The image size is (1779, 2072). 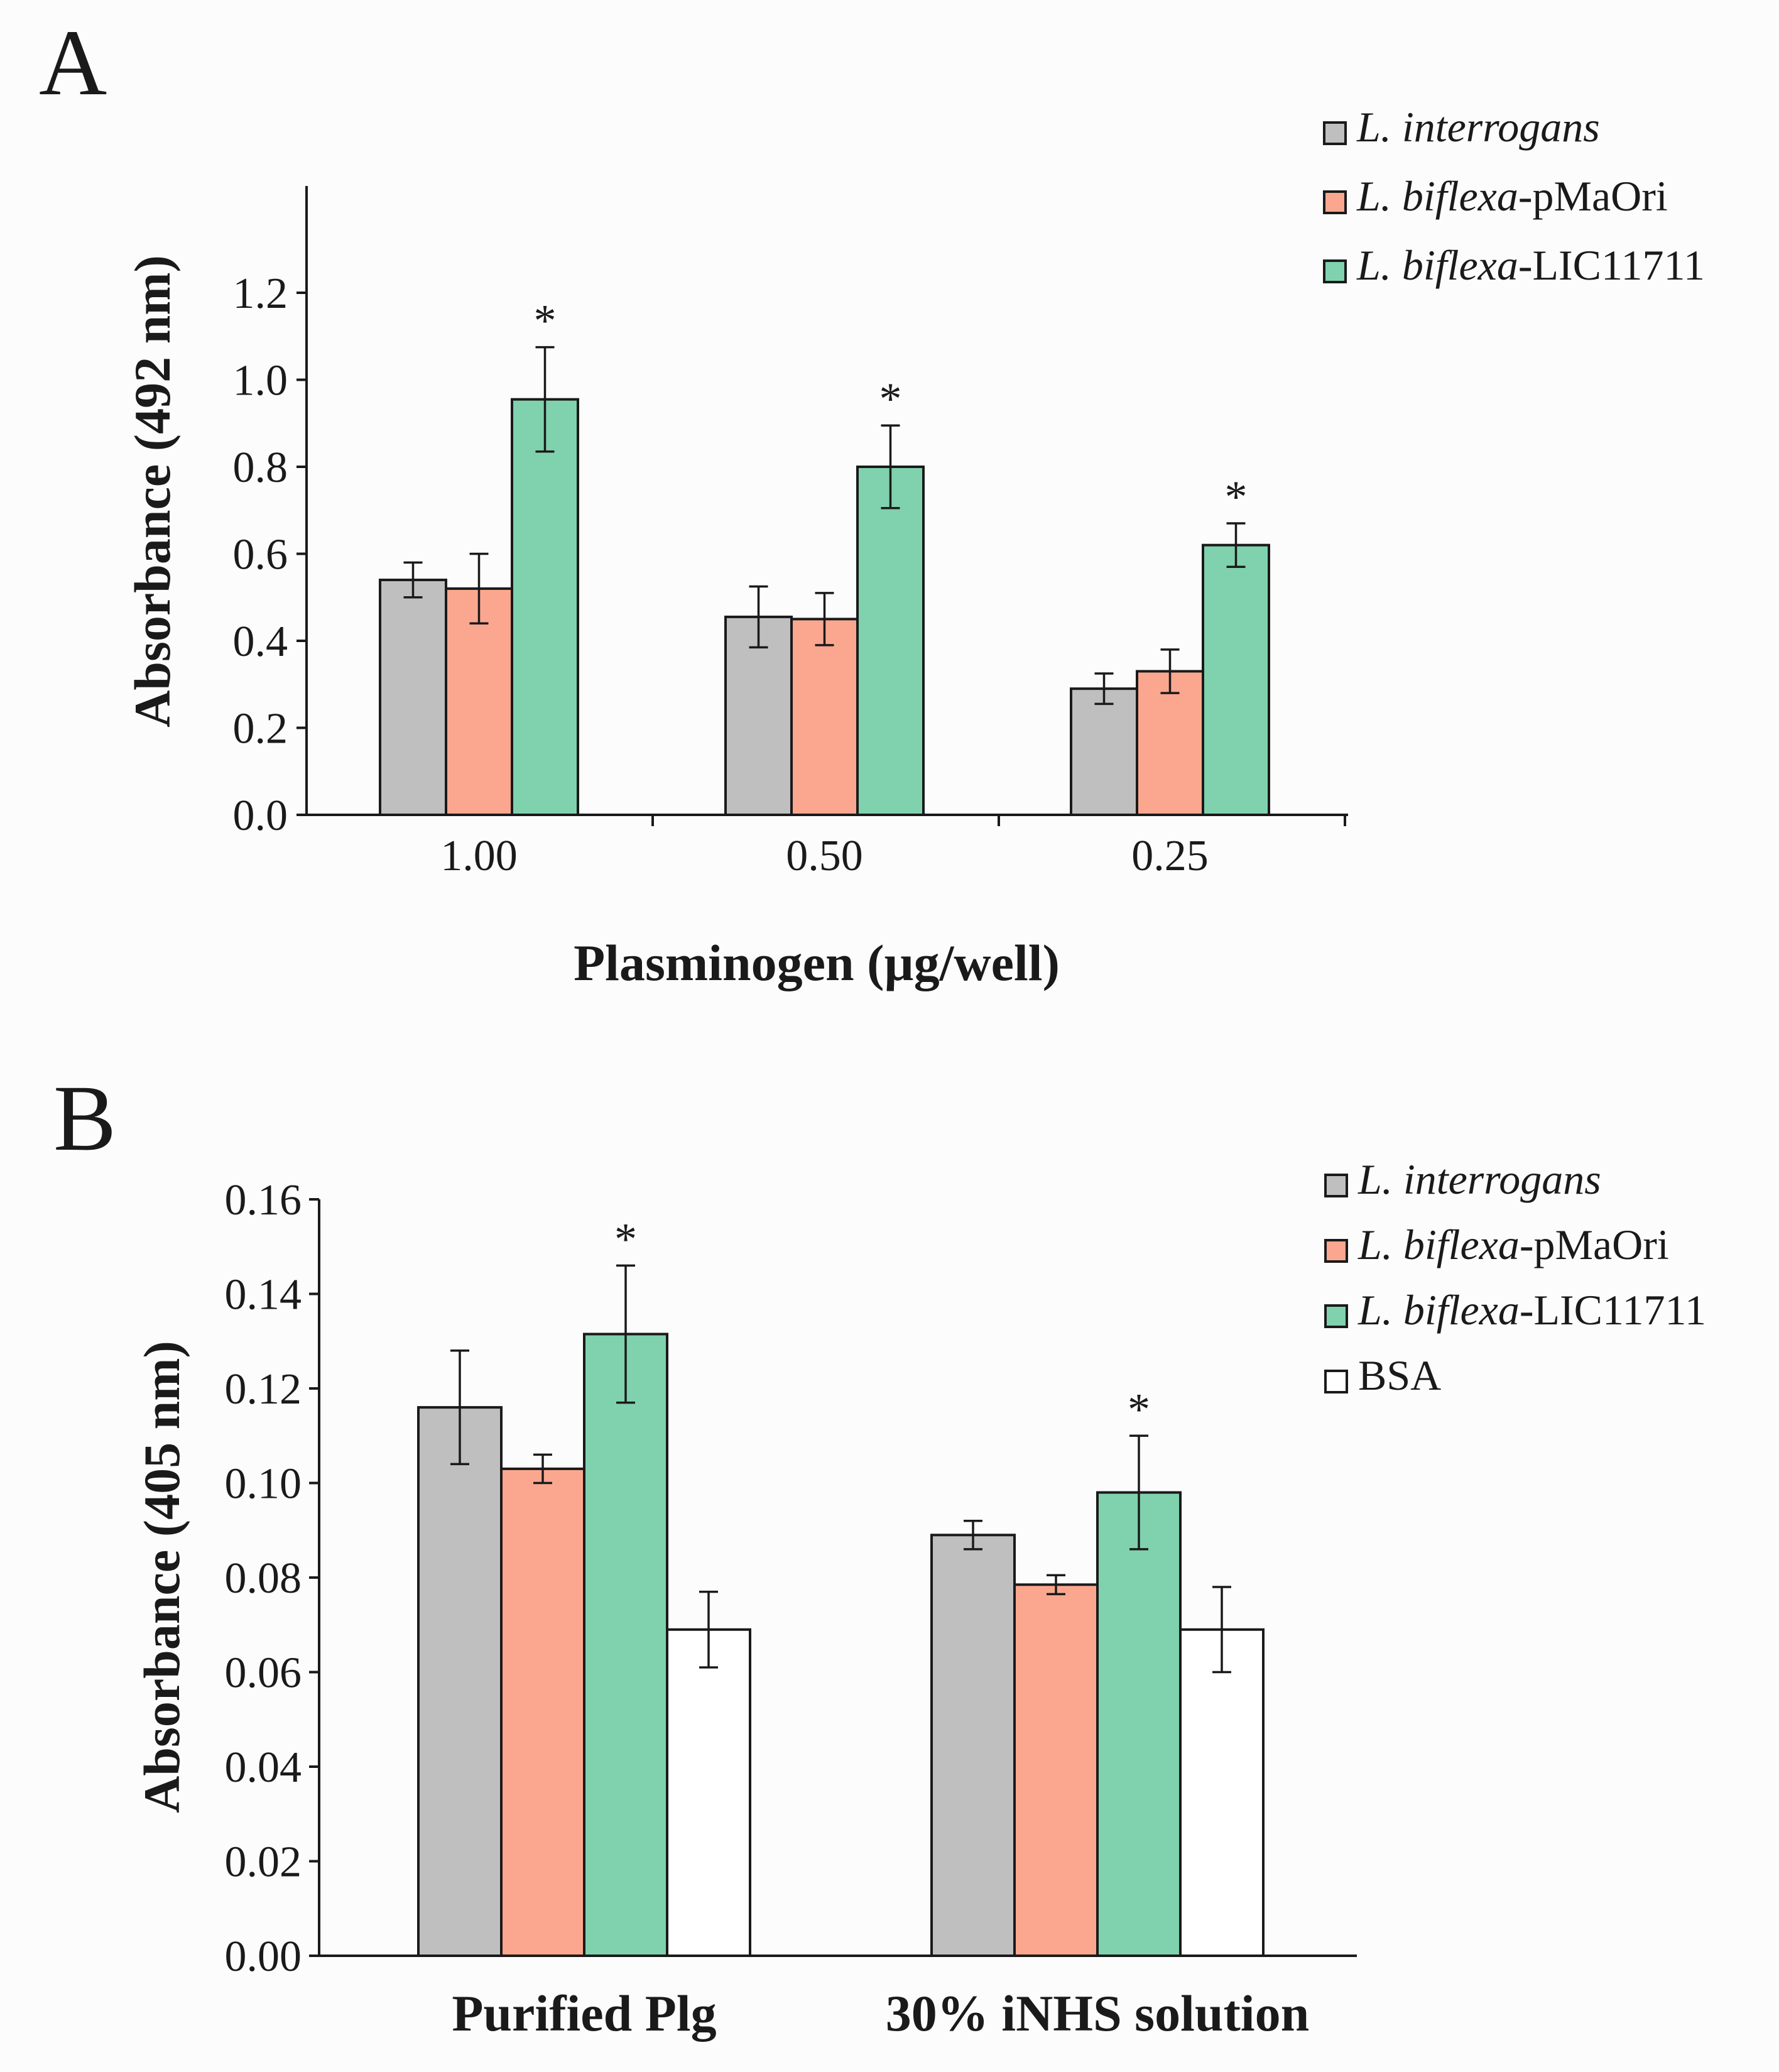 I want to click on panel-a-category-labels: 1.00 0.50 0.25, so click(x=825, y=856).